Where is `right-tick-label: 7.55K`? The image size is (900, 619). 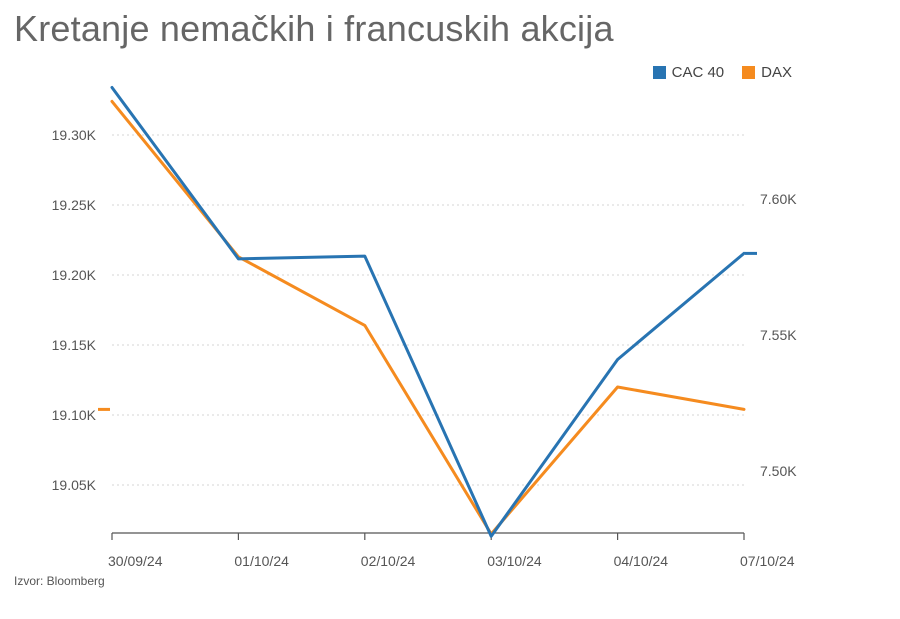
right-tick-label: 7.55K is located at coordinates (778, 335).